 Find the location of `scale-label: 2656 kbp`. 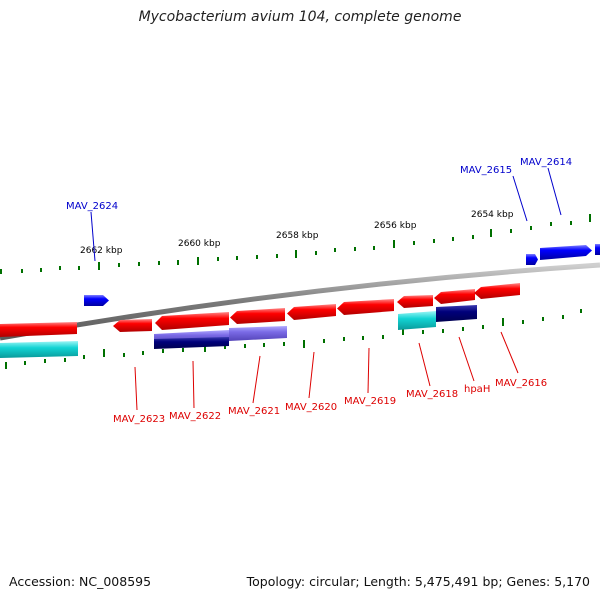

scale-label: 2656 kbp is located at coordinates (395, 226).